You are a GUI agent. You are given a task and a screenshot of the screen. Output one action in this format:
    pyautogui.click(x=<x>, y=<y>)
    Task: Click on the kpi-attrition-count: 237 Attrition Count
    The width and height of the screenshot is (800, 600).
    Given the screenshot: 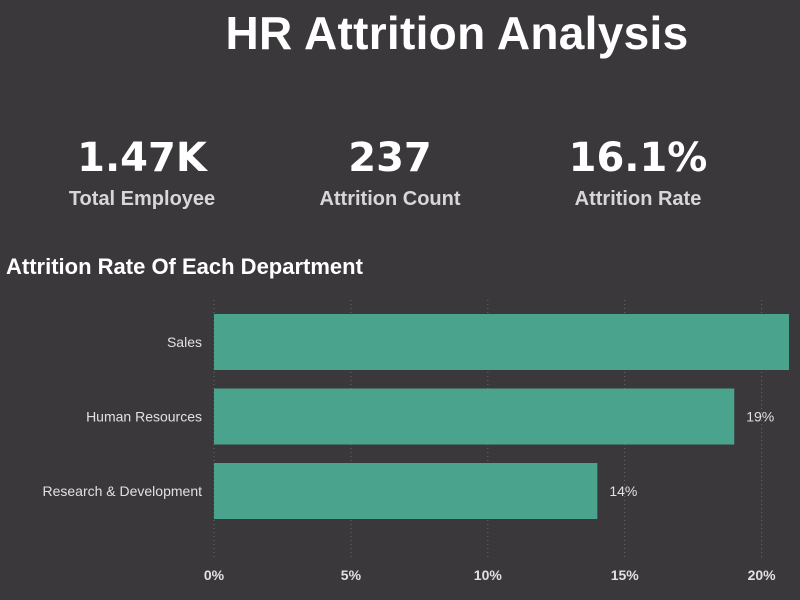 What is the action you would take?
    pyautogui.click(x=390, y=172)
    